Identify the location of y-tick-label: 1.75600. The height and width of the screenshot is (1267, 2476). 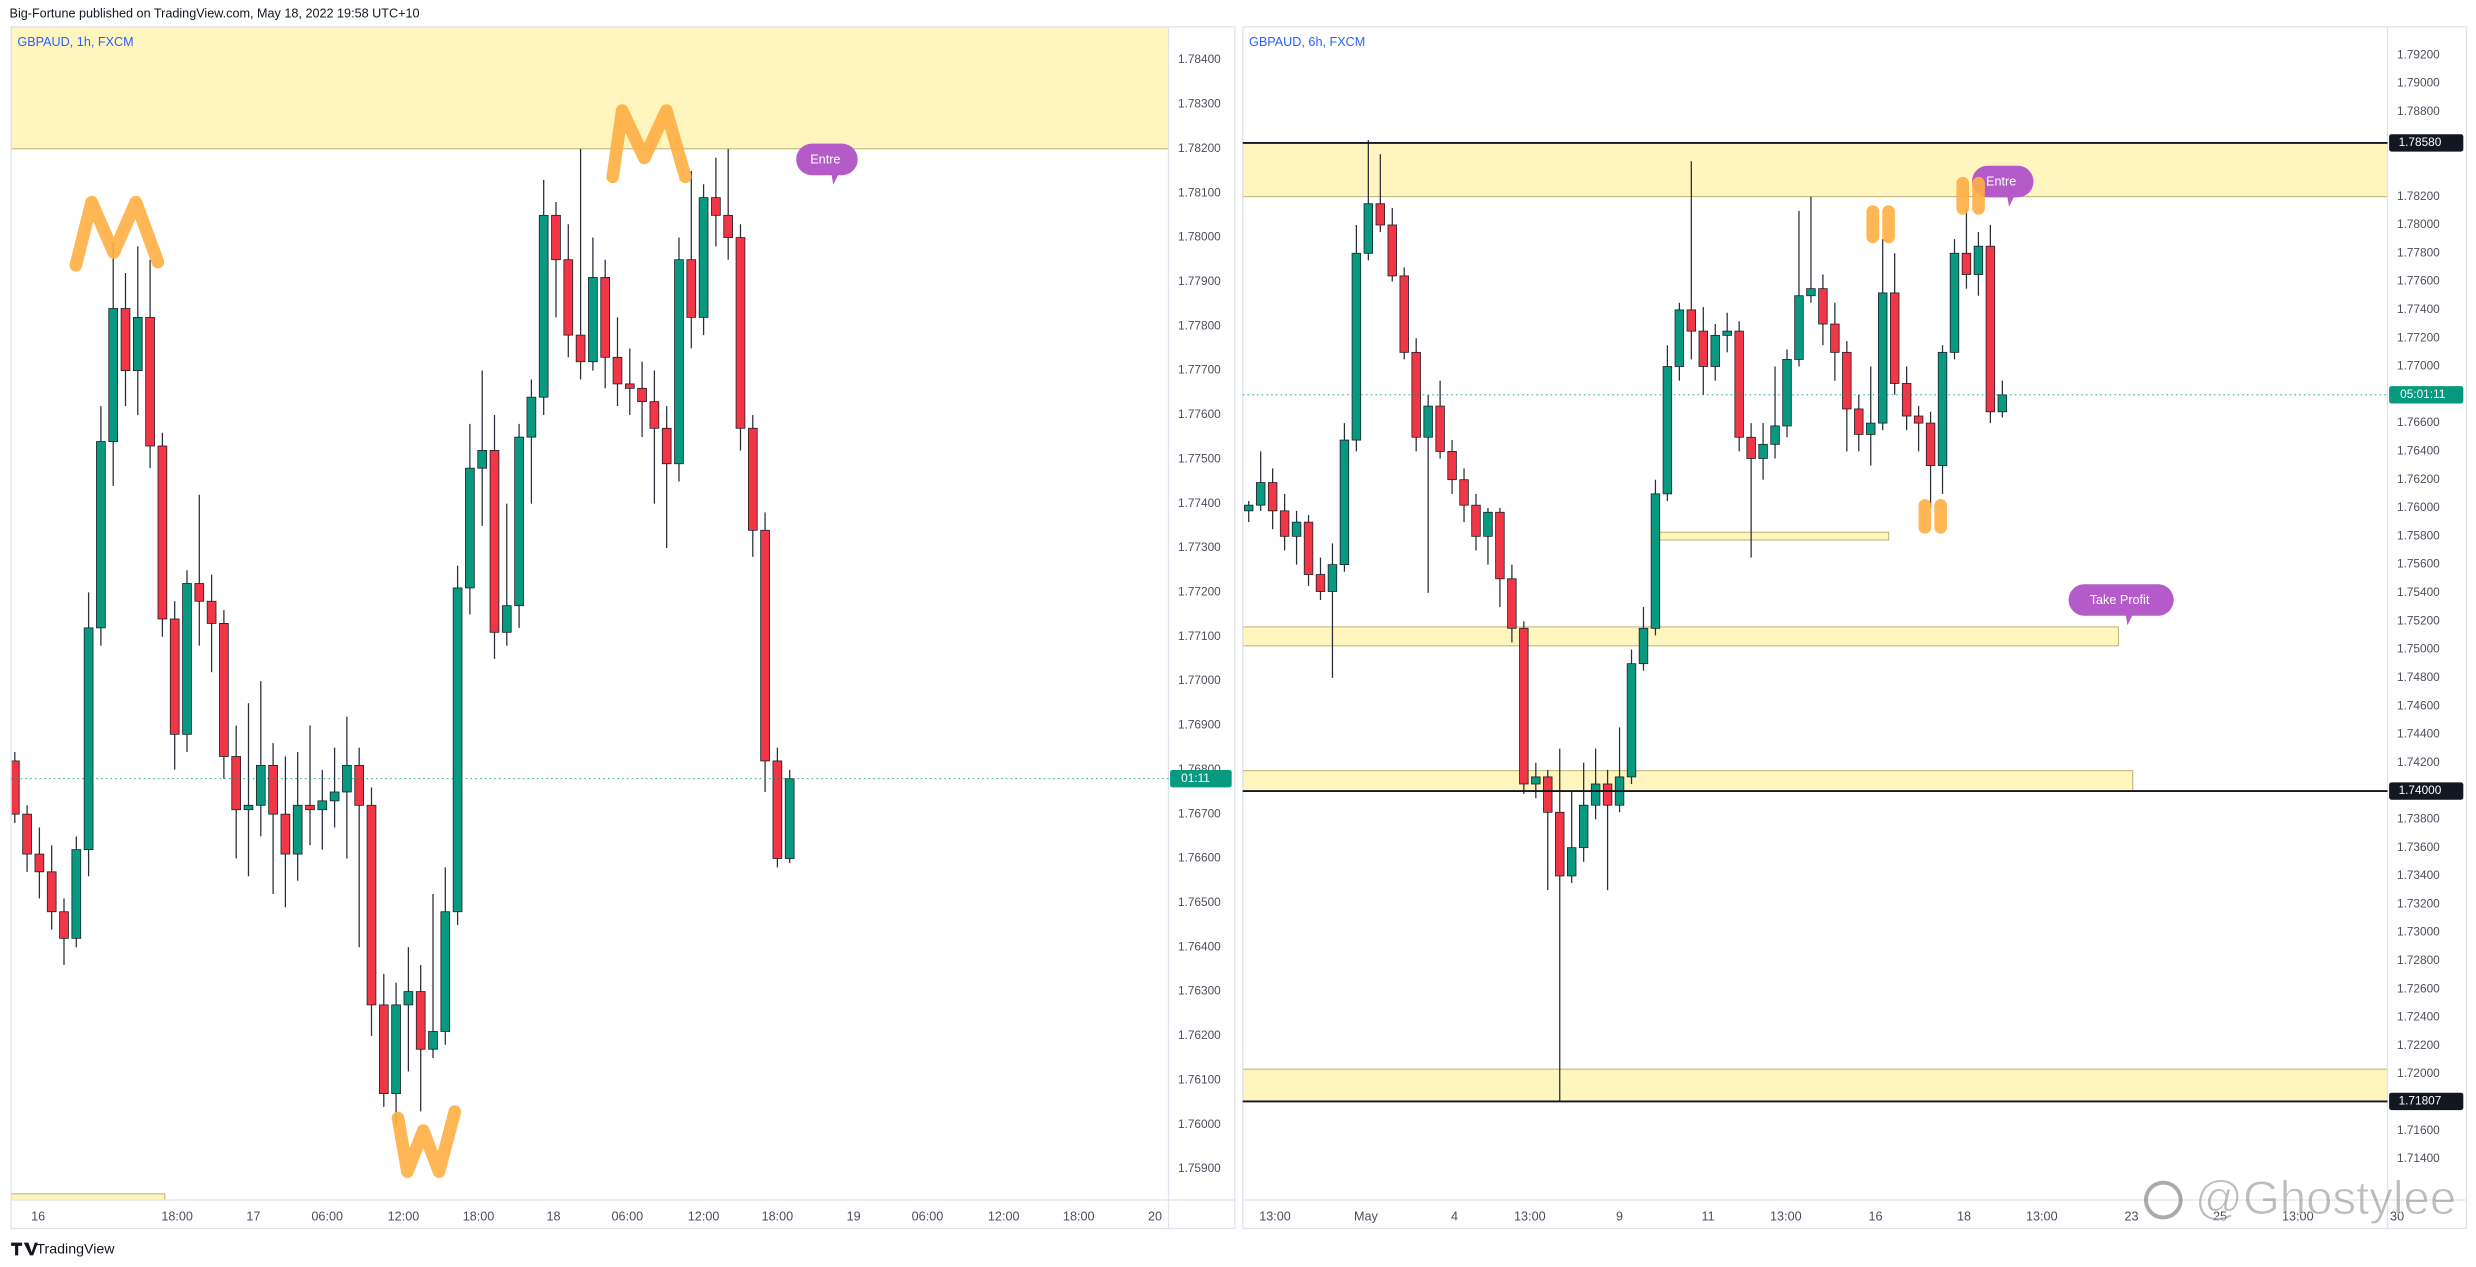
(2418, 564).